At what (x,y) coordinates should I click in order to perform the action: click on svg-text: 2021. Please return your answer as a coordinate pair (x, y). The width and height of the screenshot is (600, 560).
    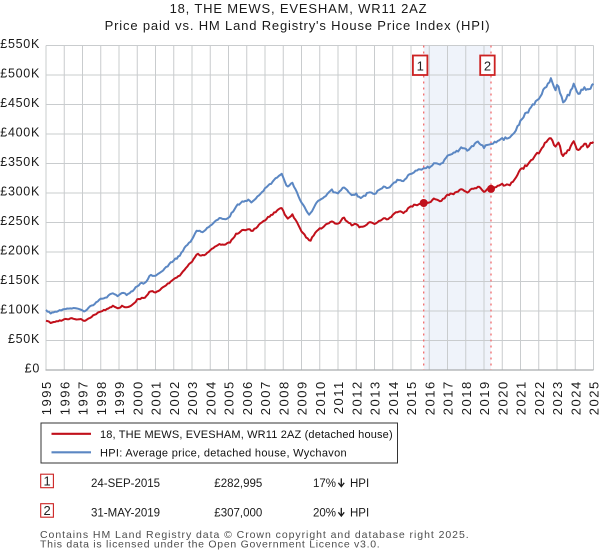
    Looking at the image, I should click on (521, 397).